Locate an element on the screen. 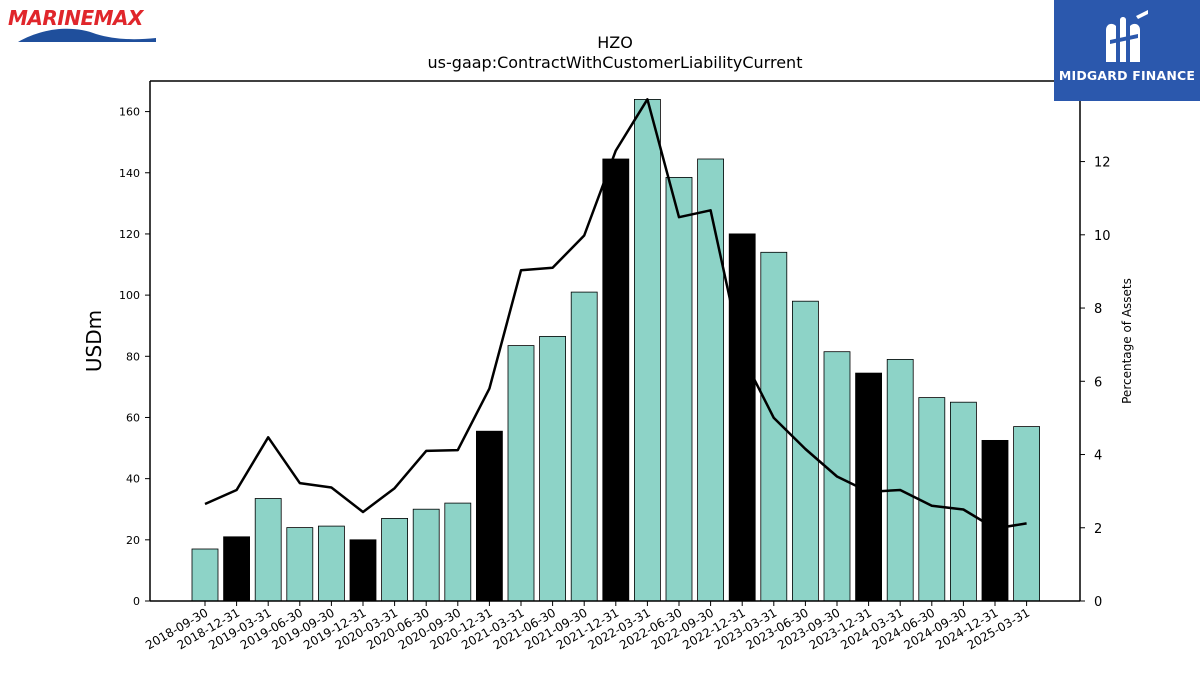 The width and height of the screenshot is (1200, 675). marinemax-logo: MARINEMAX is located at coordinates (82, 24).